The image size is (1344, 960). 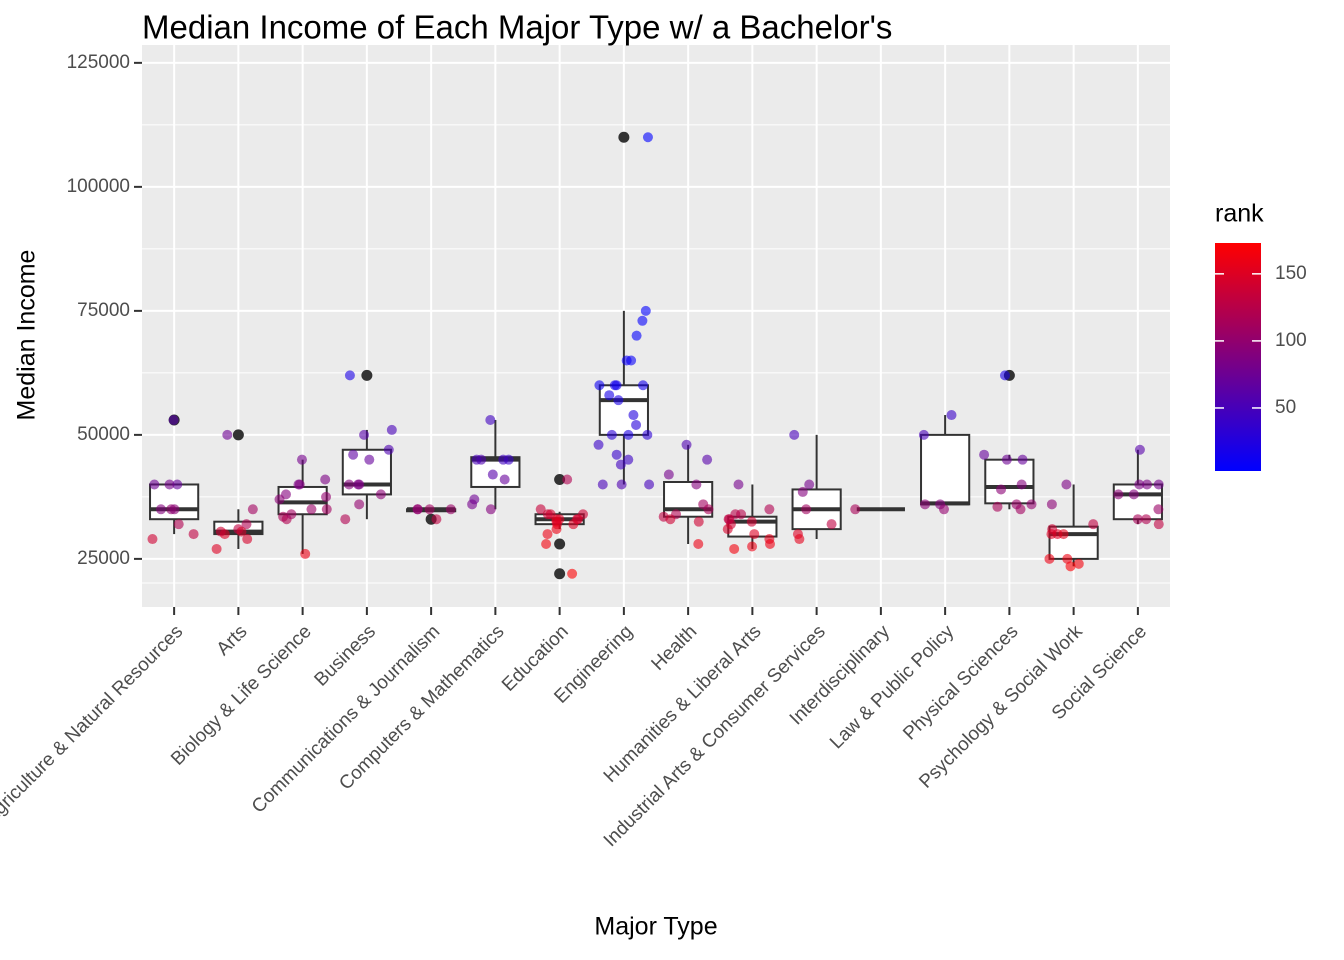 What do you see at coordinates (1285, 407) in the screenshot?
I see `colorbar-label: 50` at bounding box center [1285, 407].